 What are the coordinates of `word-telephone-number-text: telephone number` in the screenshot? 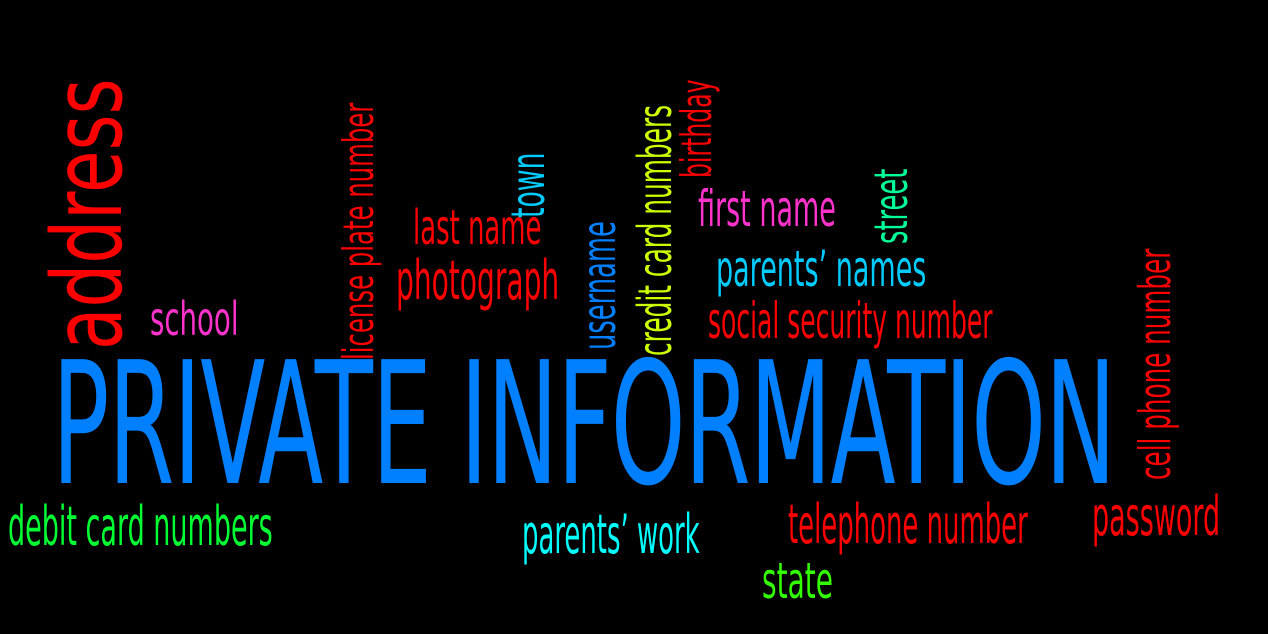 It's located at (908, 524).